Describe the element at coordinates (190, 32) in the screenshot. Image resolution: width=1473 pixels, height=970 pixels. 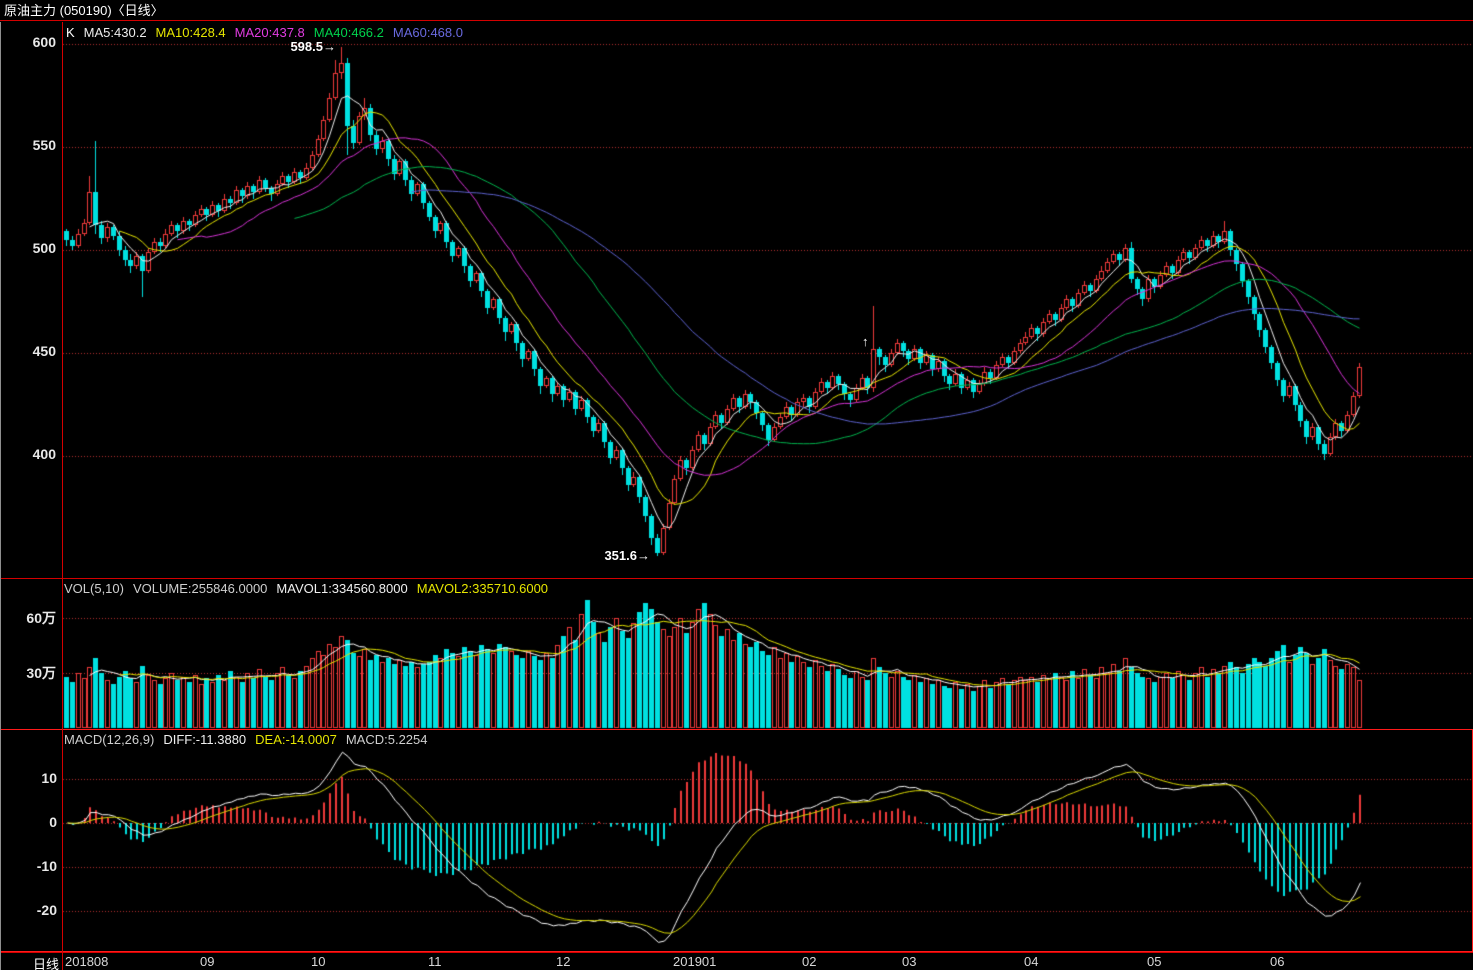
I see `kline-legend-ma10: MA10:428.4` at that location.